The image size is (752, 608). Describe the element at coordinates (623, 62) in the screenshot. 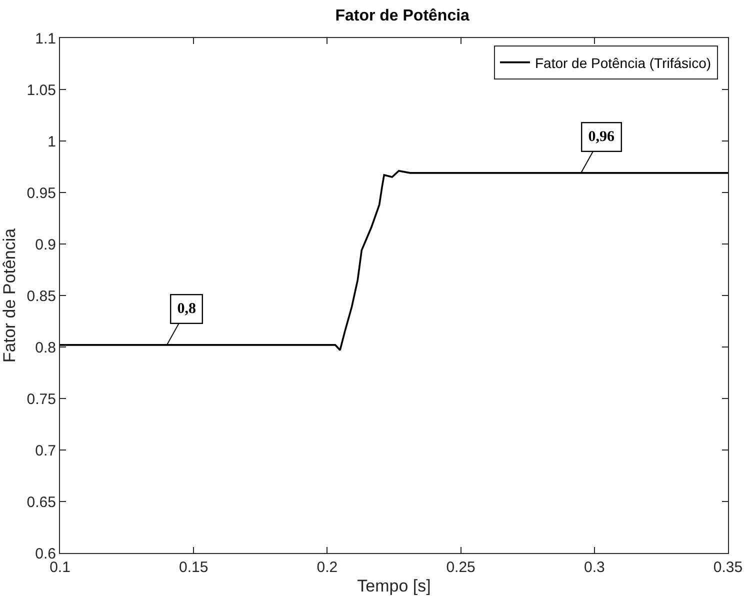

I see `legend-label: Fator de Potência (Trifásico)` at that location.